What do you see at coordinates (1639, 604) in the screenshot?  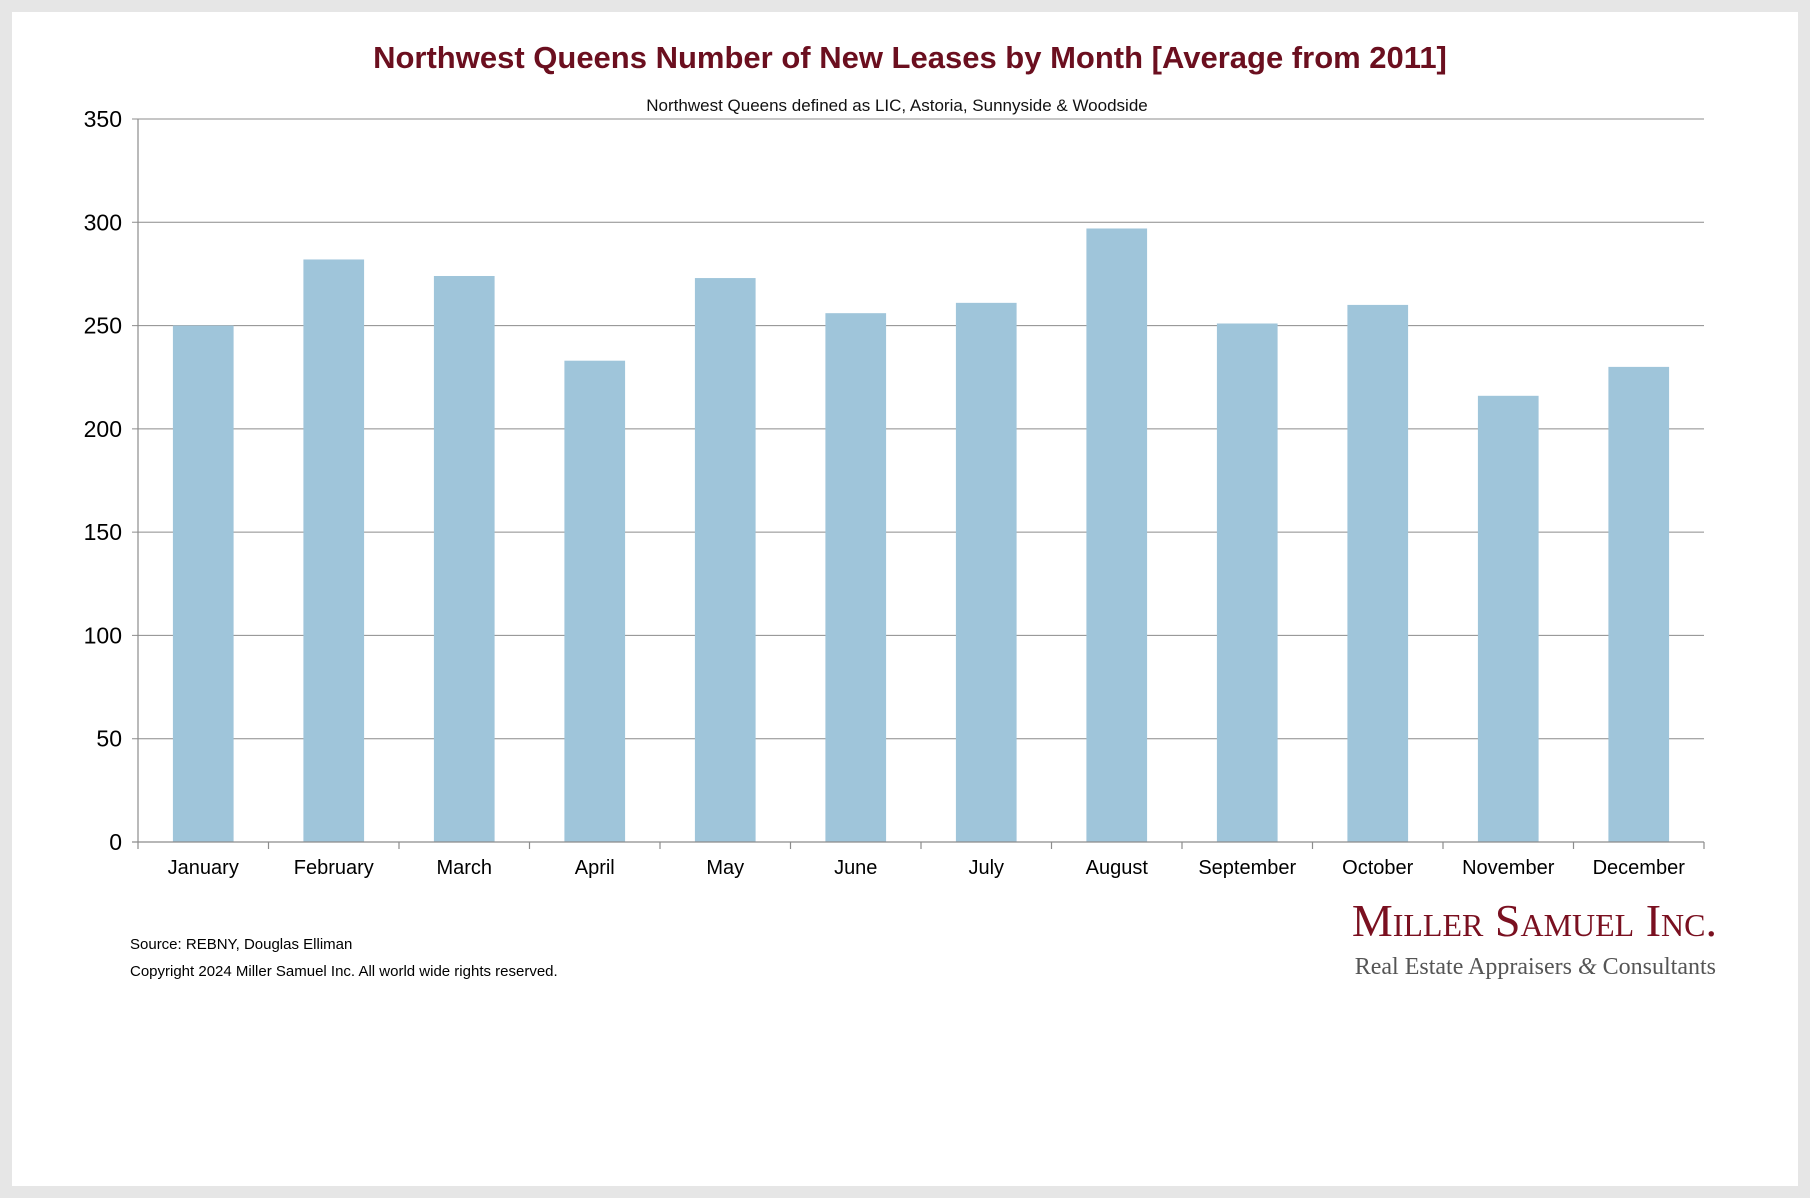 I see `bar-december` at bounding box center [1639, 604].